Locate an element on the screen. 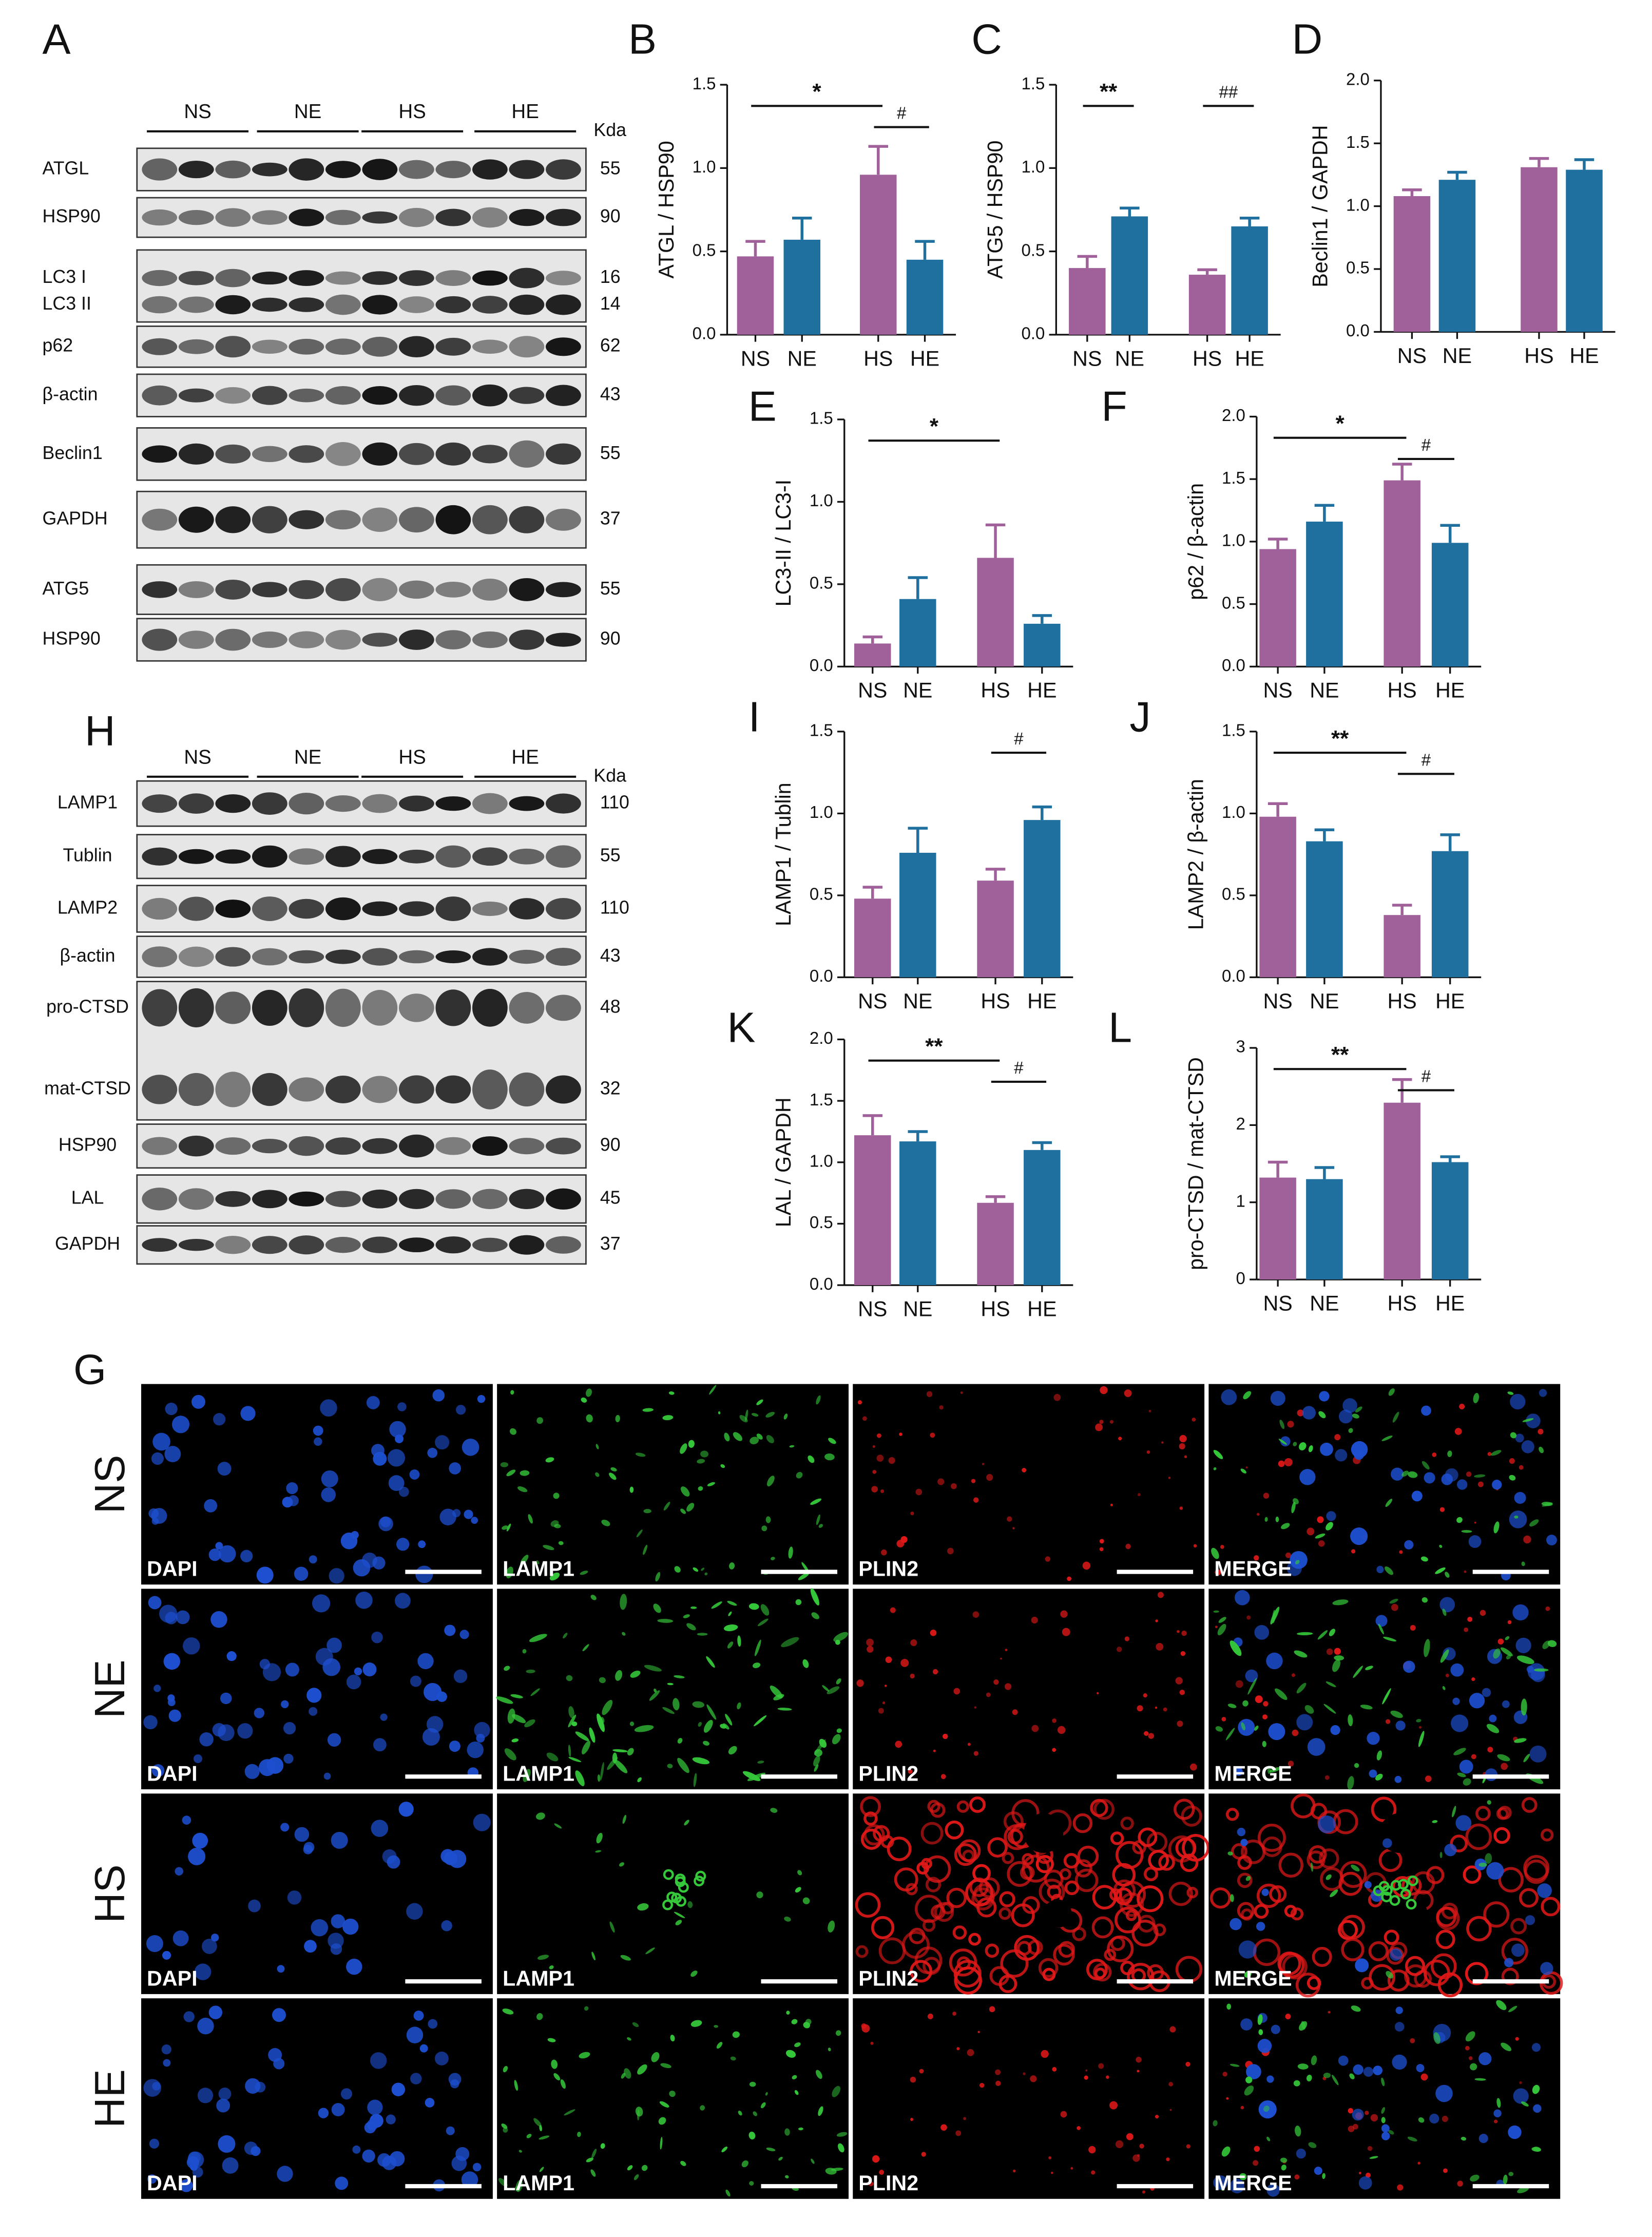 This screenshot has width=1652, height=2237. micrograph: MERGE is located at coordinates (1384, 1690).